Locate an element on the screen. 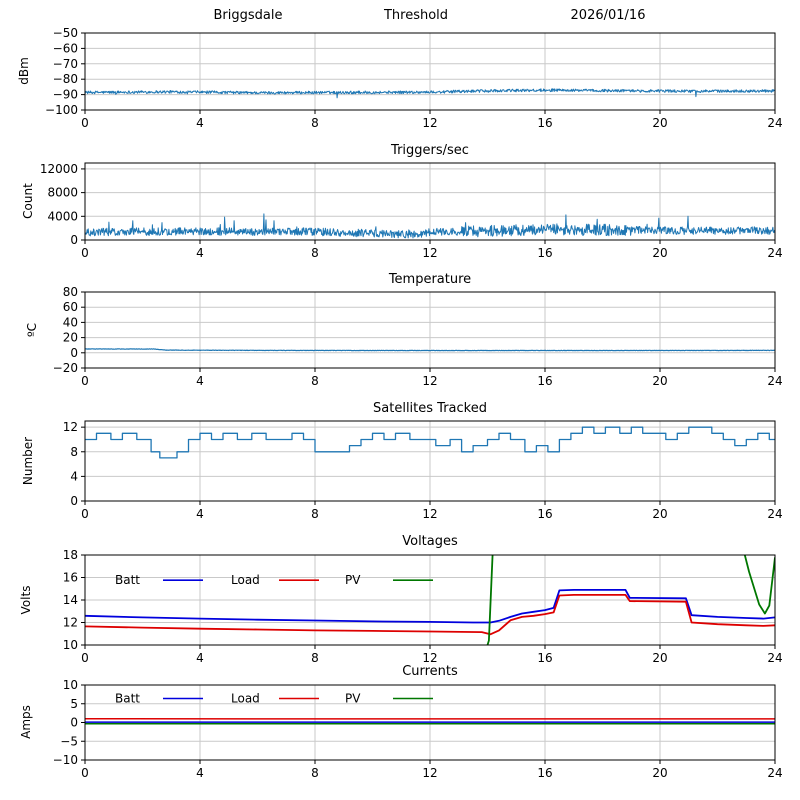 The width and height of the screenshot is (800, 800). chart-title-temperature: Temperature is located at coordinates (430, 279).